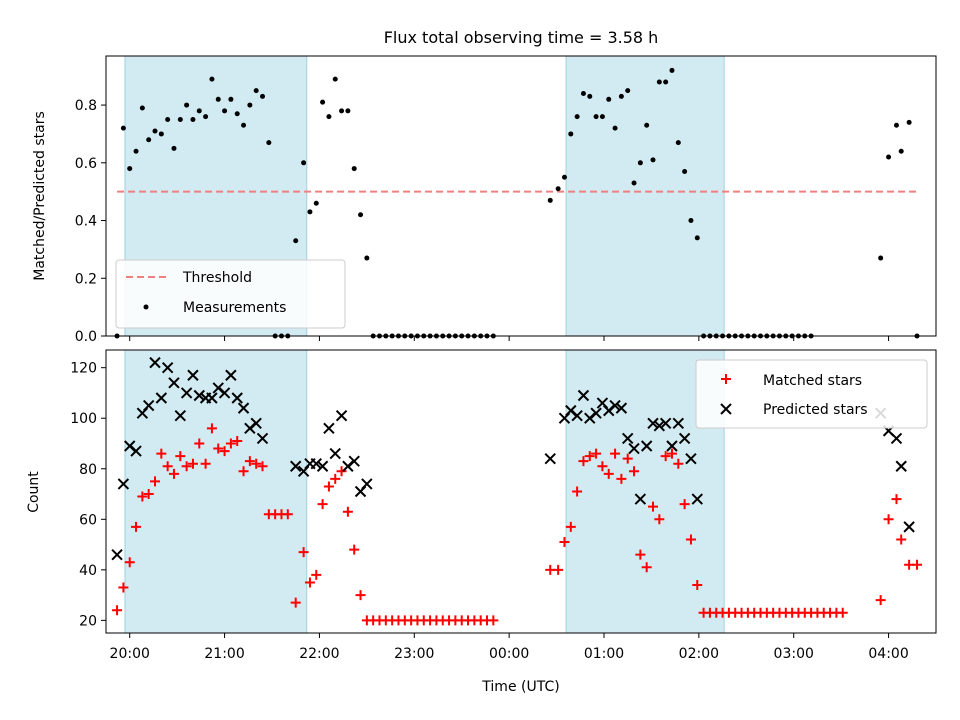 This screenshot has width=960, height=720. What do you see at coordinates (509, 654) in the screenshot?
I see `count-x-tick-label: 00:00` at bounding box center [509, 654].